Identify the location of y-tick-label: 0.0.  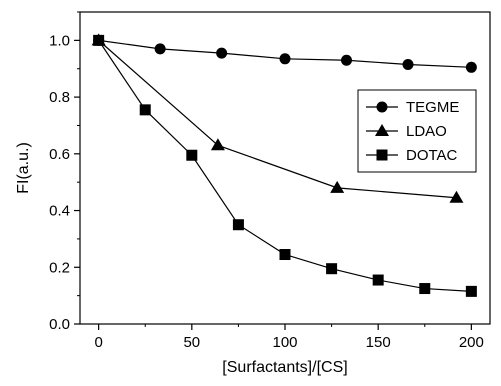
(59, 324).